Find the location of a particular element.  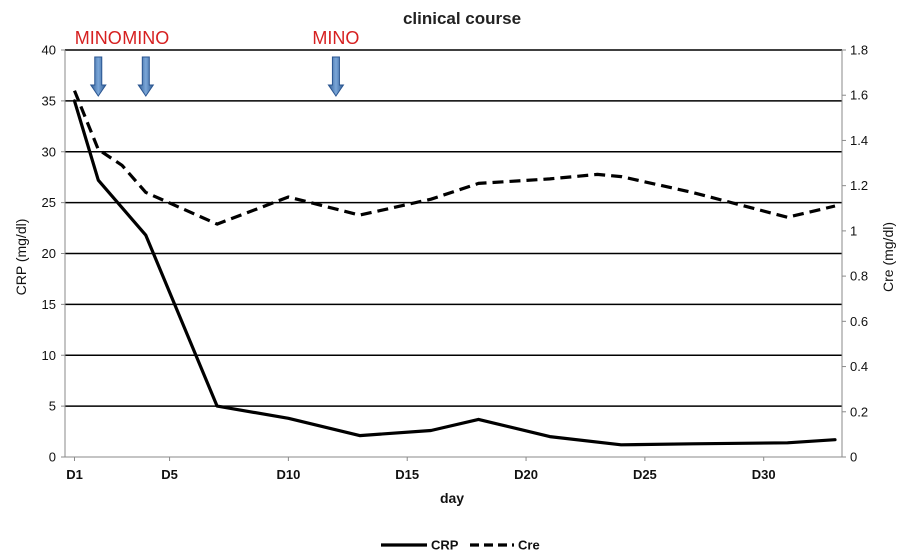

y-right-tick-label: 1.2 is located at coordinates (859, 185).